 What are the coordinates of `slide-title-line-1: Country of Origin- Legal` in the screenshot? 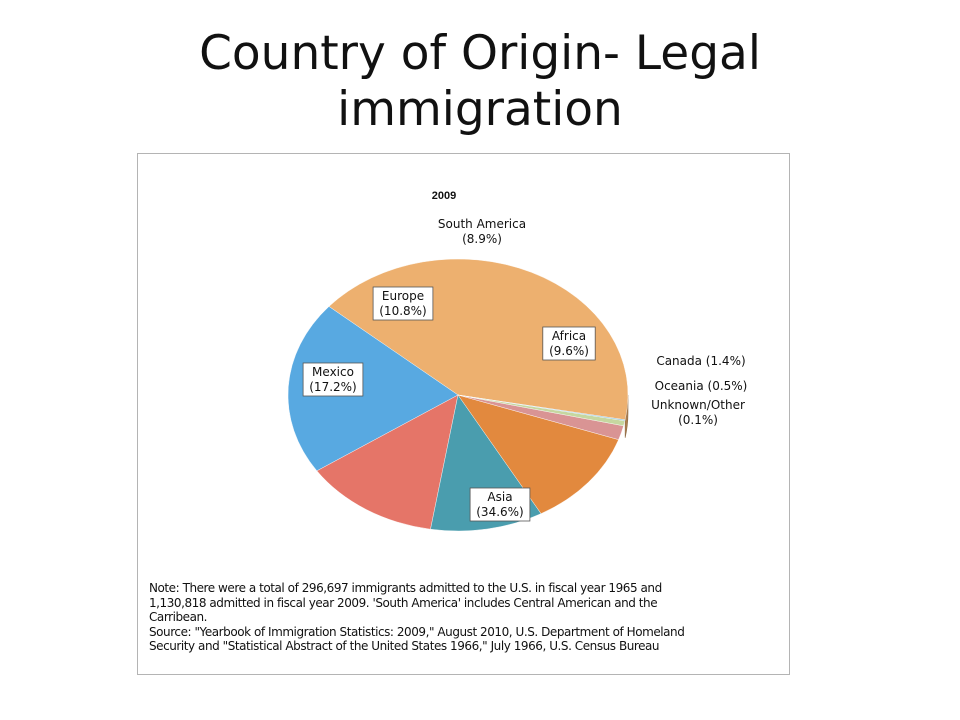 It's located at (480, 53).